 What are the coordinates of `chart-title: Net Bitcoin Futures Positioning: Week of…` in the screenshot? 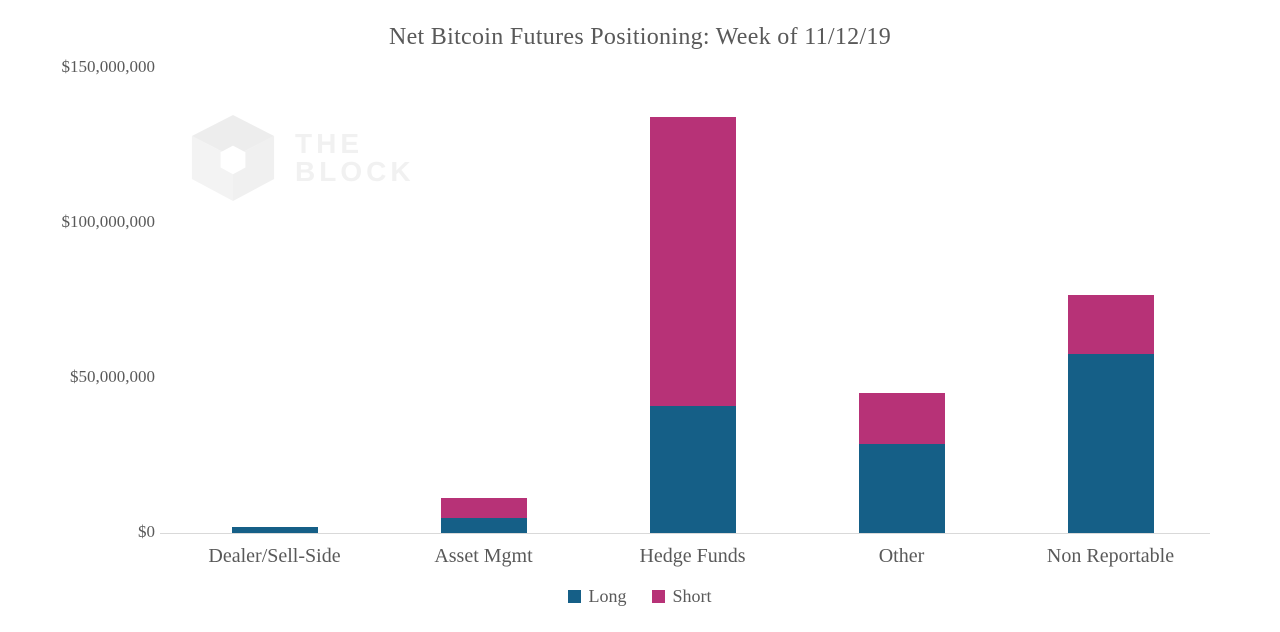 It's located at (640, 37).